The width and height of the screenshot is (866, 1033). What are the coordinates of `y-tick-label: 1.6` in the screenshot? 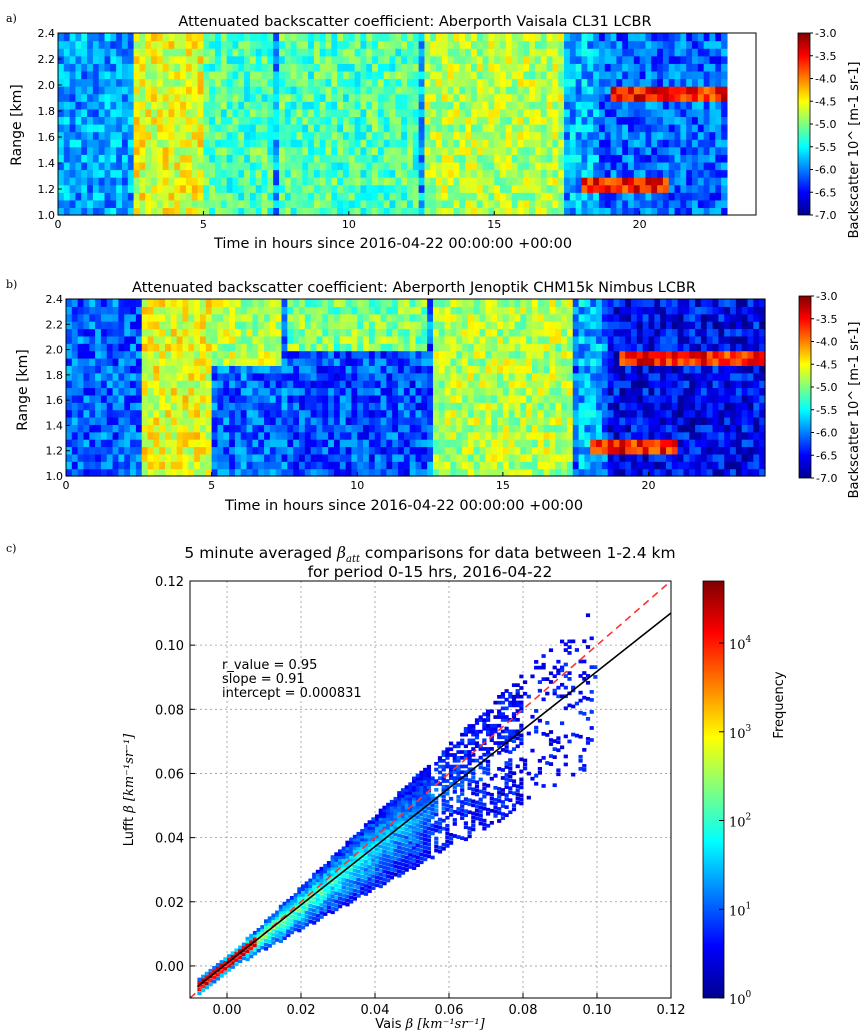 It's located at (47, 137).